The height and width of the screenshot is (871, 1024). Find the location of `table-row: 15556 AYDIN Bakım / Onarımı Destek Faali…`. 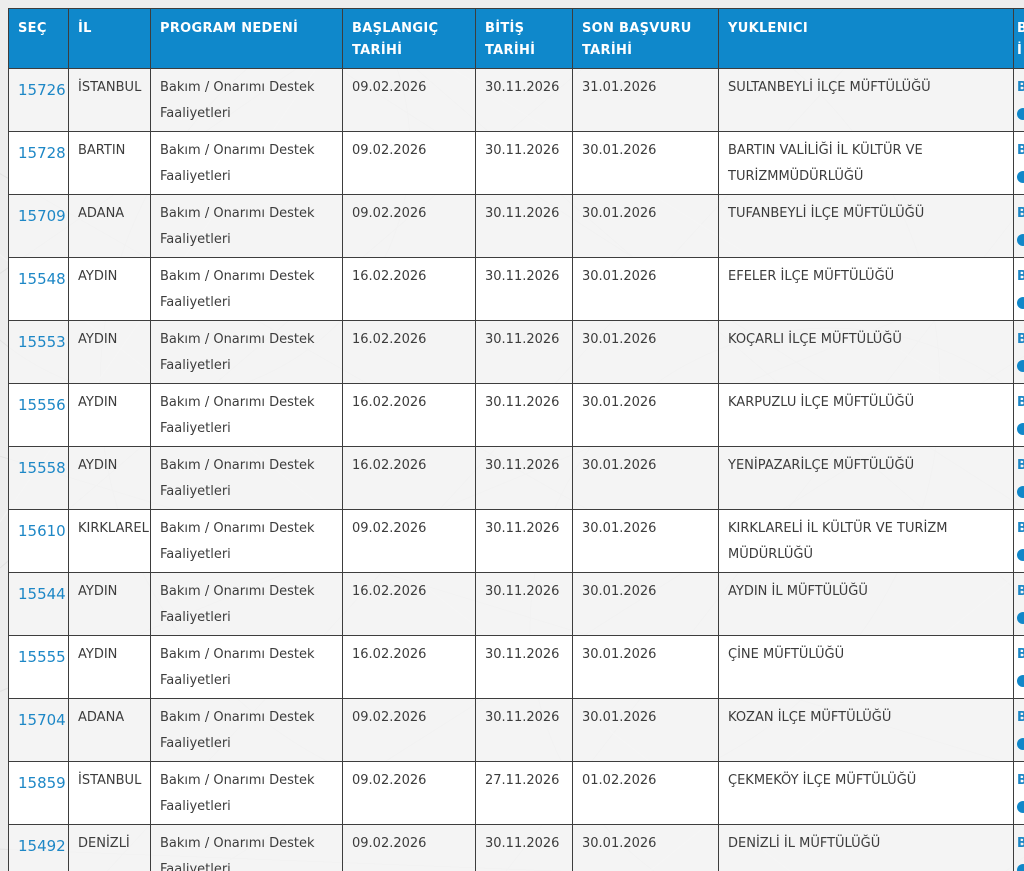

table-row: 15556 AYDIN Bakım / Onarımı Destek Faali… is located at coordinates (516, 415).